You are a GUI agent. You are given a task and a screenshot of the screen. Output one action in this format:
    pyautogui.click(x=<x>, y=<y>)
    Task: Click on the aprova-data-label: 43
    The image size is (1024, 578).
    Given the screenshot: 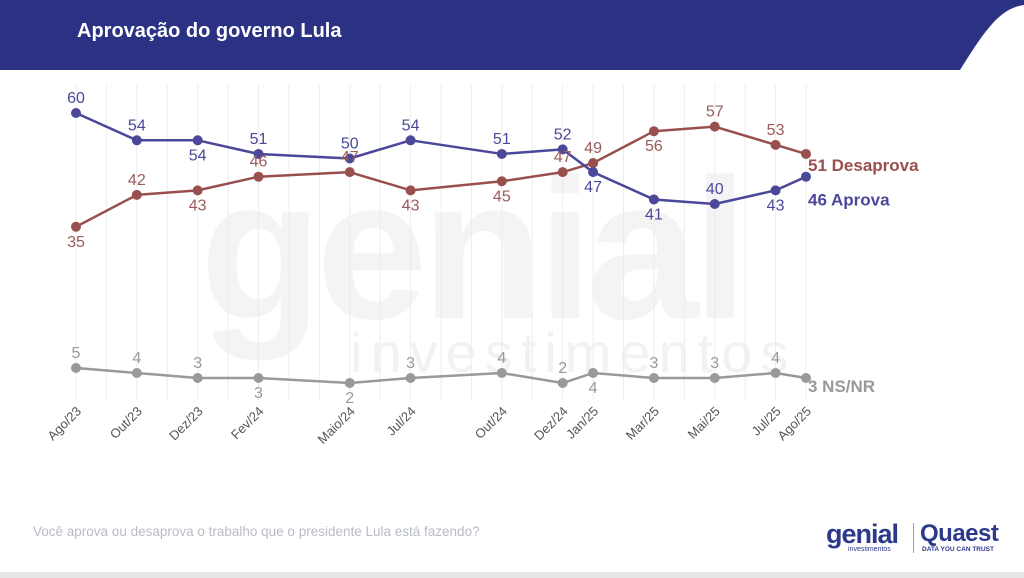 What is the action you would take?
    pyautogui.click(x=776, y=205)
    